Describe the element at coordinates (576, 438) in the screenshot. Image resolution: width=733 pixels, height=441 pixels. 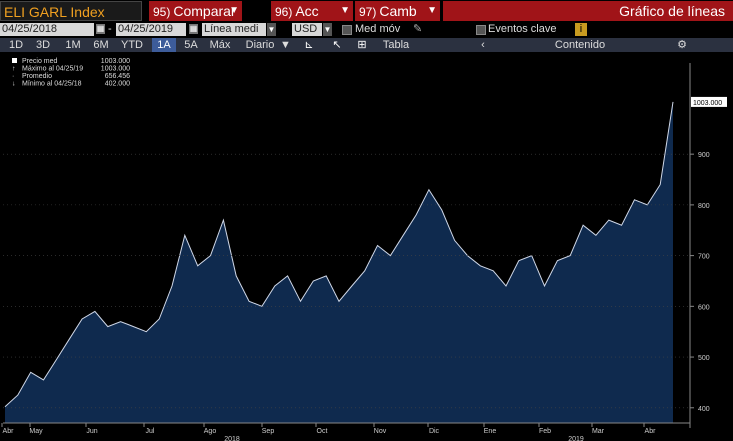
I see `x-year-label: 2019` at that location.